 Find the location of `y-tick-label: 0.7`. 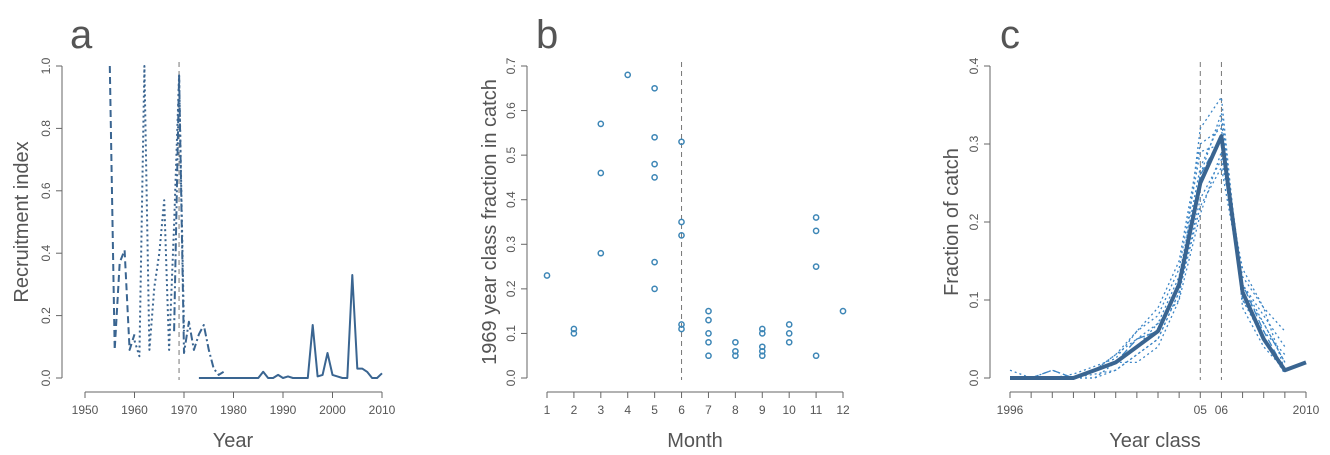

y-tick-label: 0.7 is located at coordinates (511, 65).